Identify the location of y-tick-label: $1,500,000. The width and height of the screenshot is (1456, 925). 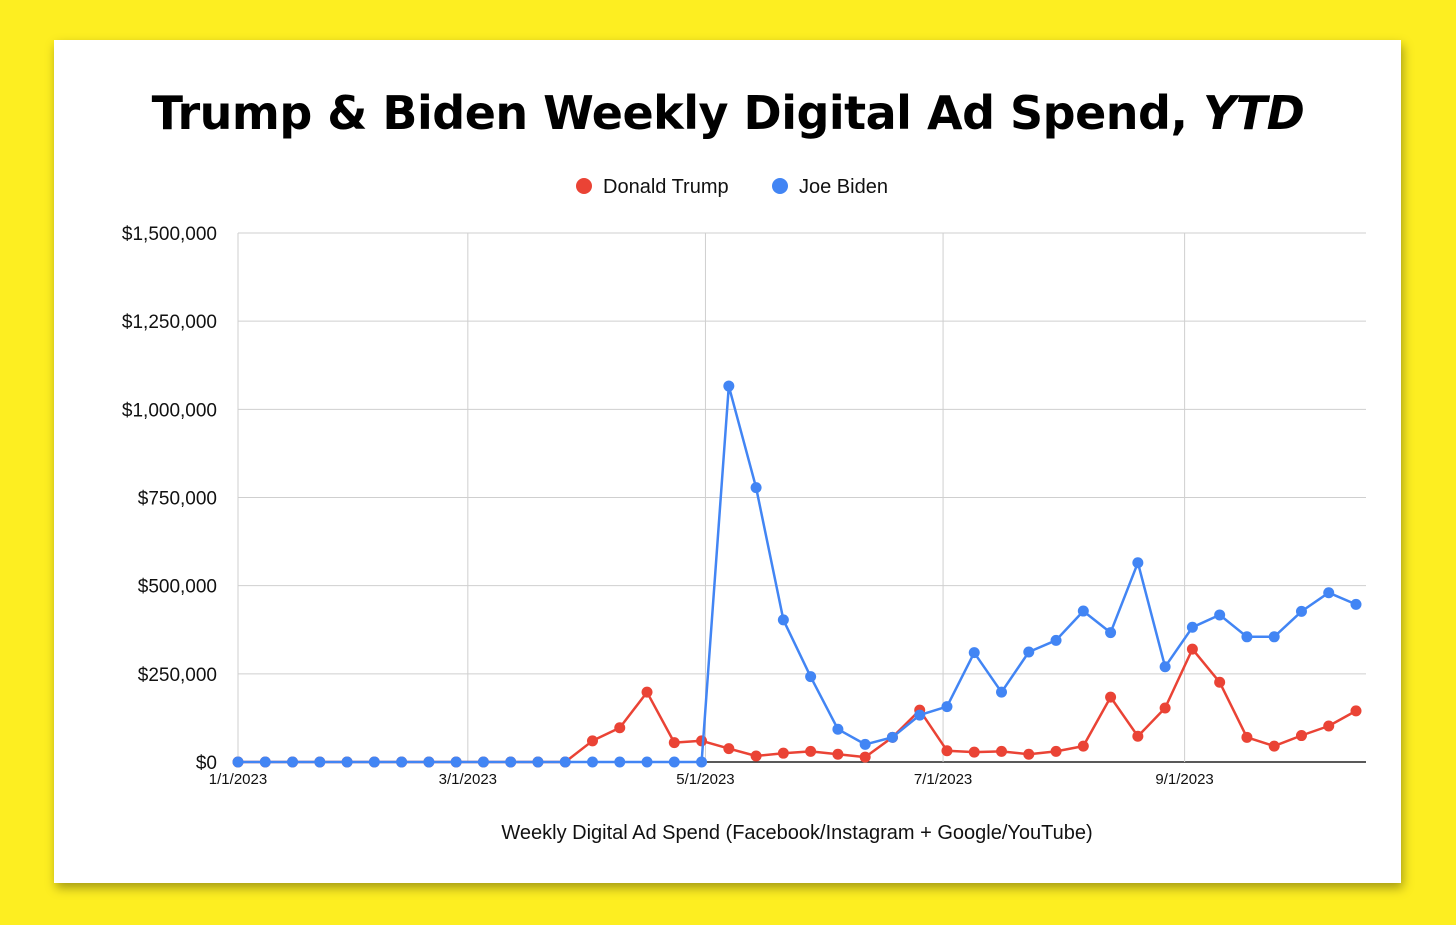
(169, 234).